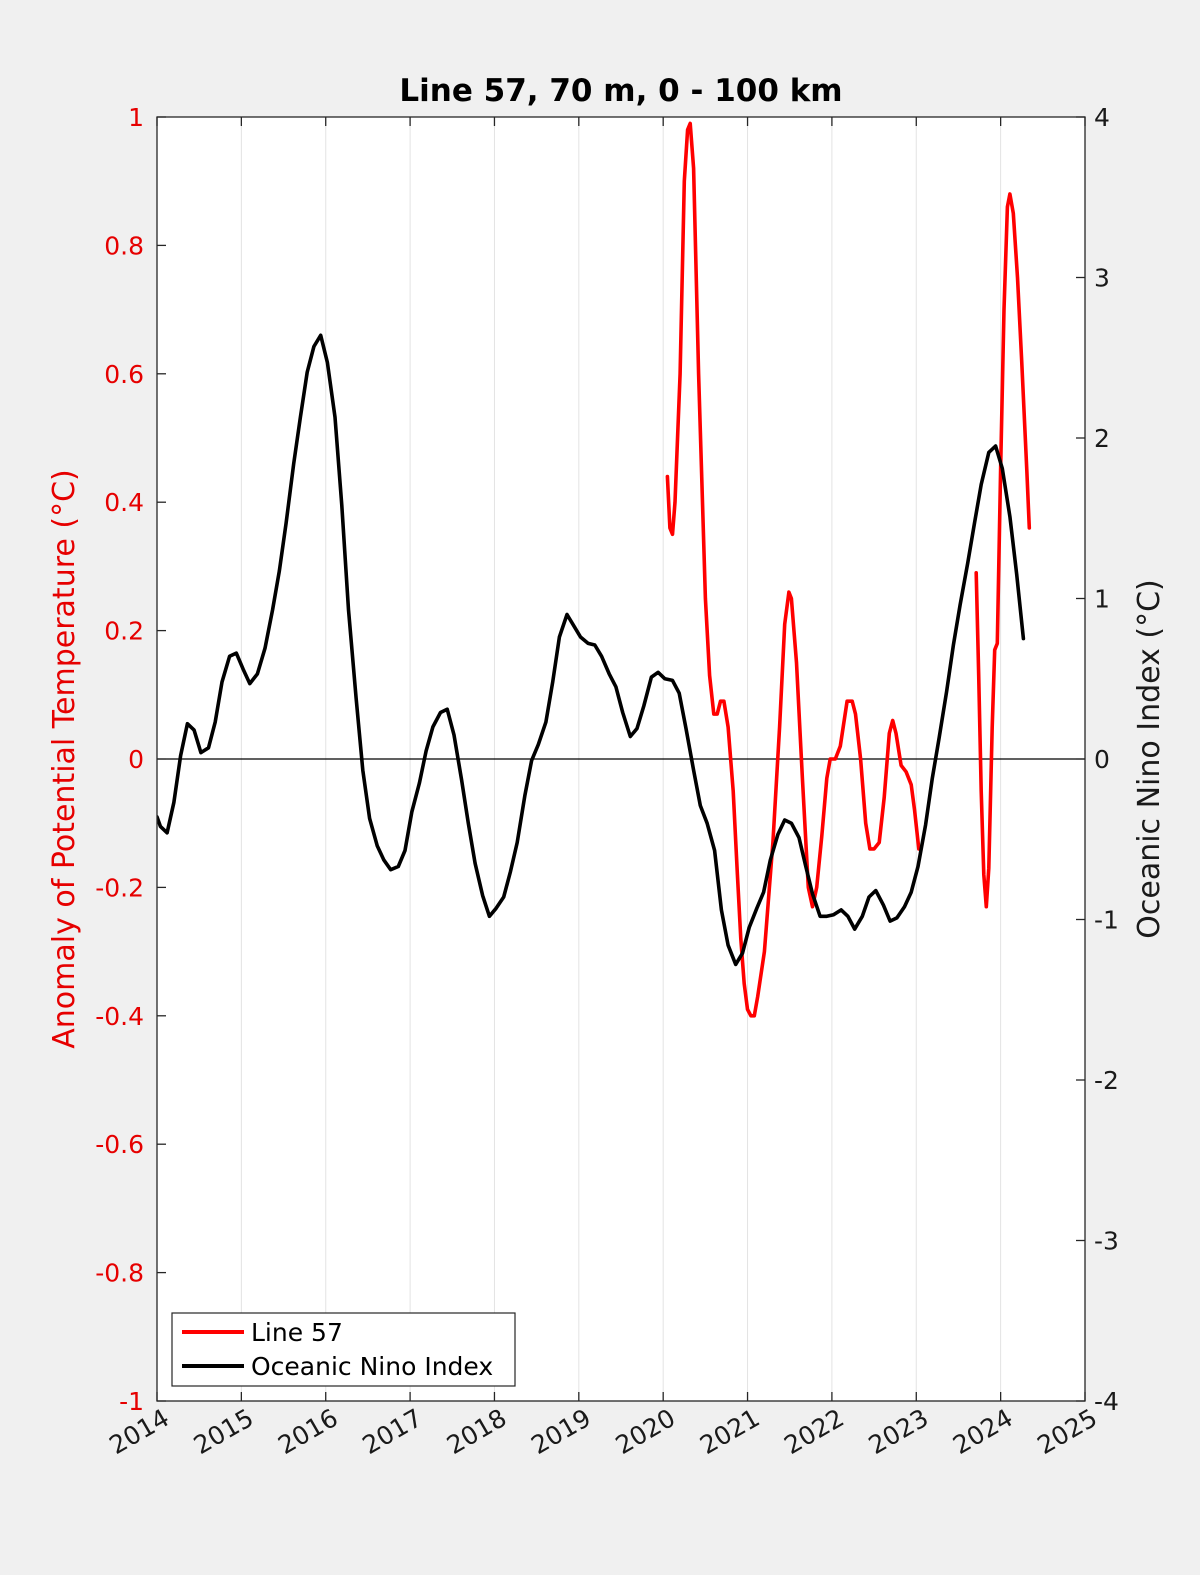 The height and width of the screenshot is (1575, 1200). I want to click on y-tick-label-left: 0.2, so click(124, 631).